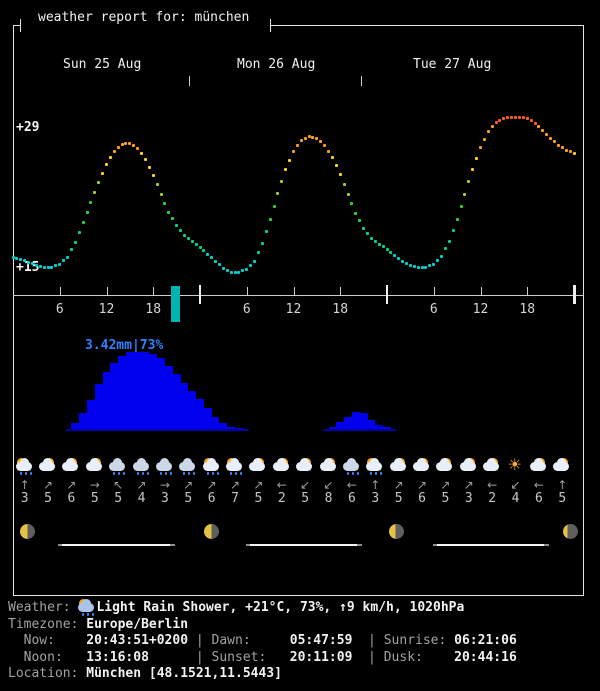 The width and height of the screenshot is (600, 691). I want to click on wind-speed-value: 4, so click(515, 498).